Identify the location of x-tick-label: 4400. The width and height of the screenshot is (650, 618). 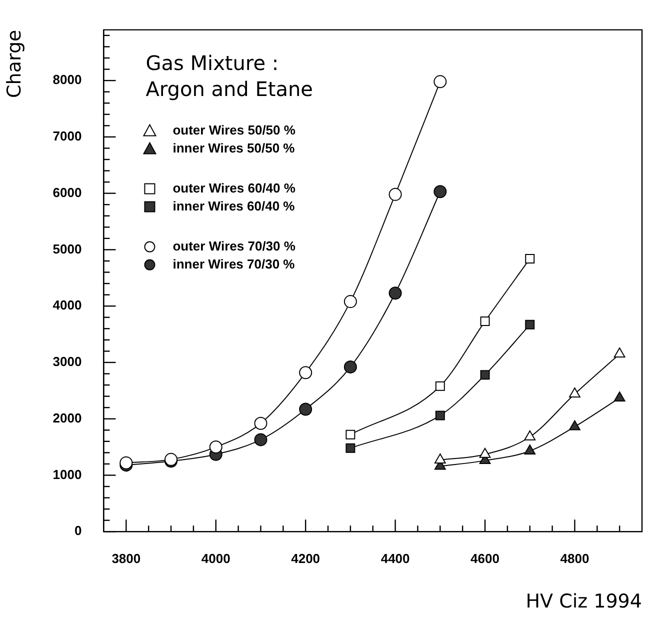
(395, 558).